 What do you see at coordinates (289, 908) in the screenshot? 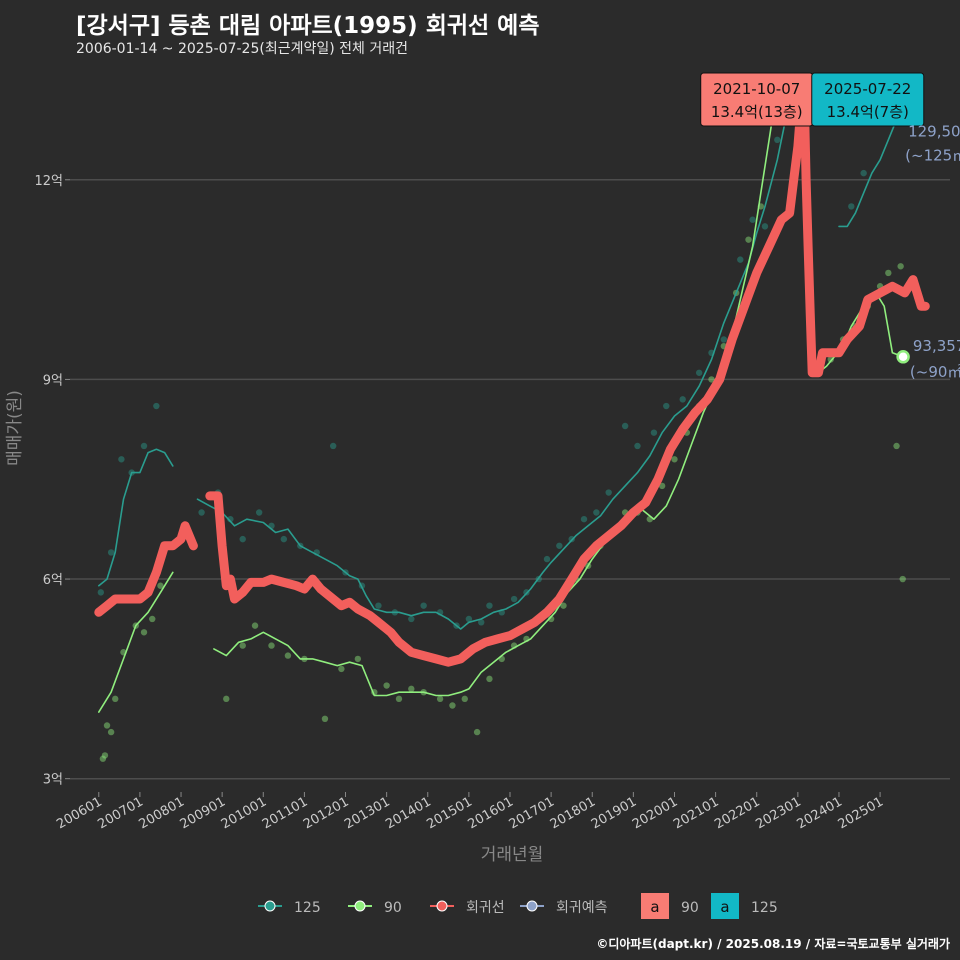
I see `legend-item: 125` at bounding box center [289, 908].